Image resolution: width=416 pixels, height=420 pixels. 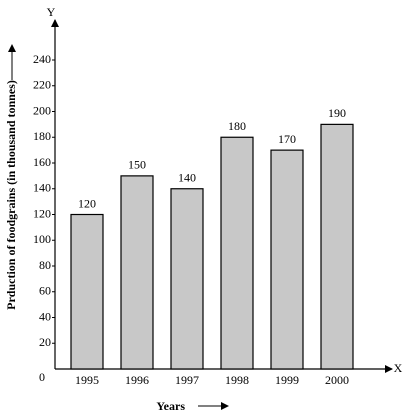 I want to click on value-label: 170, so click(x=287, y=139).